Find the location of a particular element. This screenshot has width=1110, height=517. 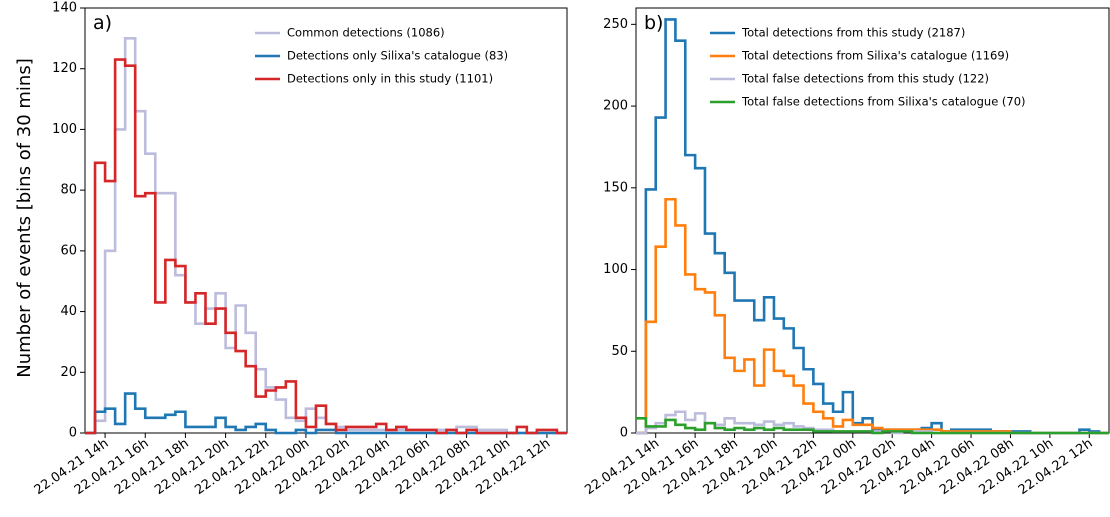

y-tick-label: 150 is located at coordinates (615, 187).